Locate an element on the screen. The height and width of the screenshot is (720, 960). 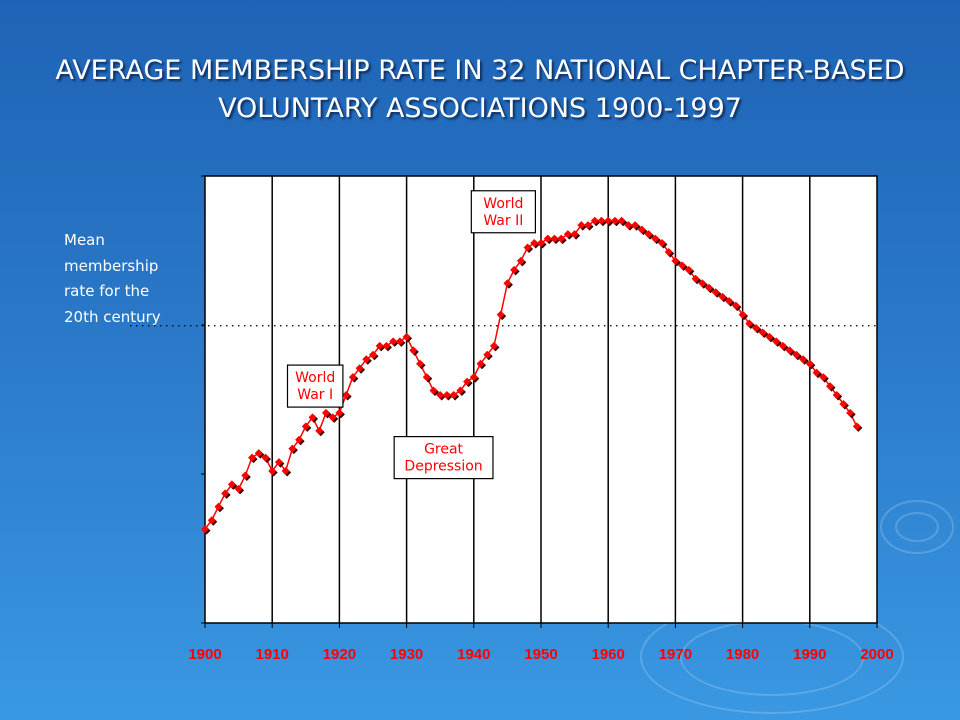
ripple-decoration is located at coordinates (917, 527).